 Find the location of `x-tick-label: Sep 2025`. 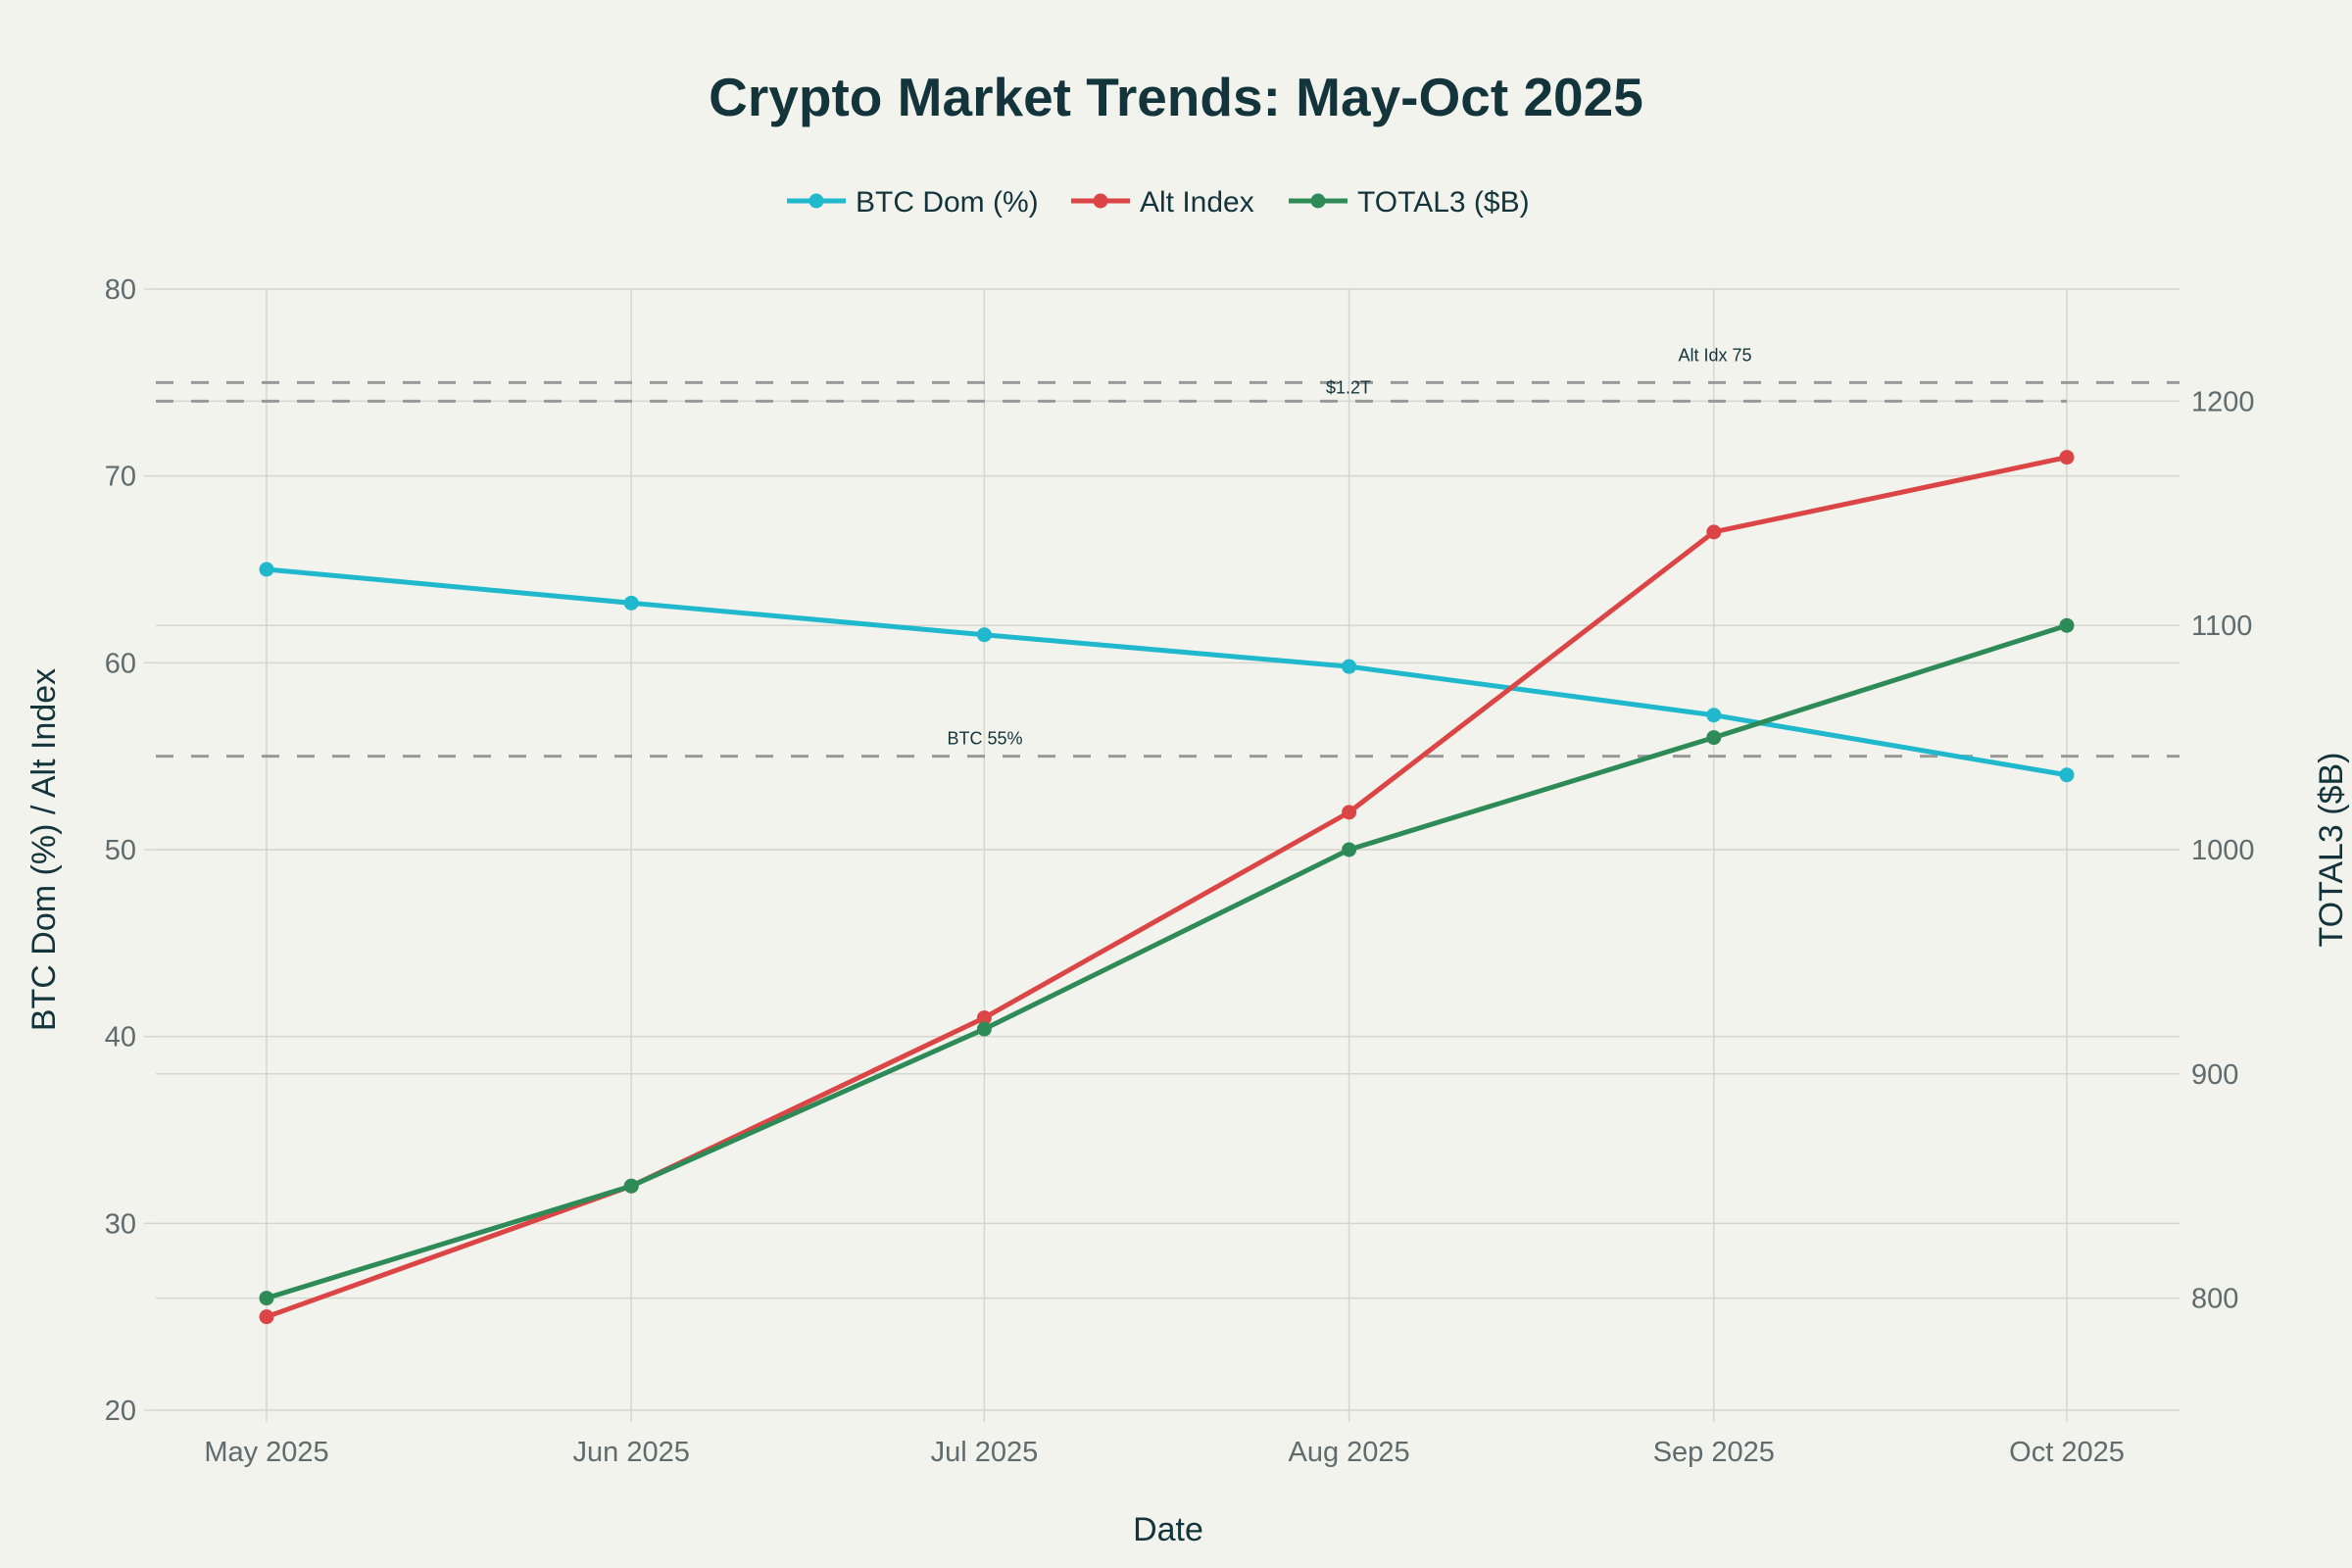

x-tick-label: Sep 2025 is located at coordinates (1714, 1452).